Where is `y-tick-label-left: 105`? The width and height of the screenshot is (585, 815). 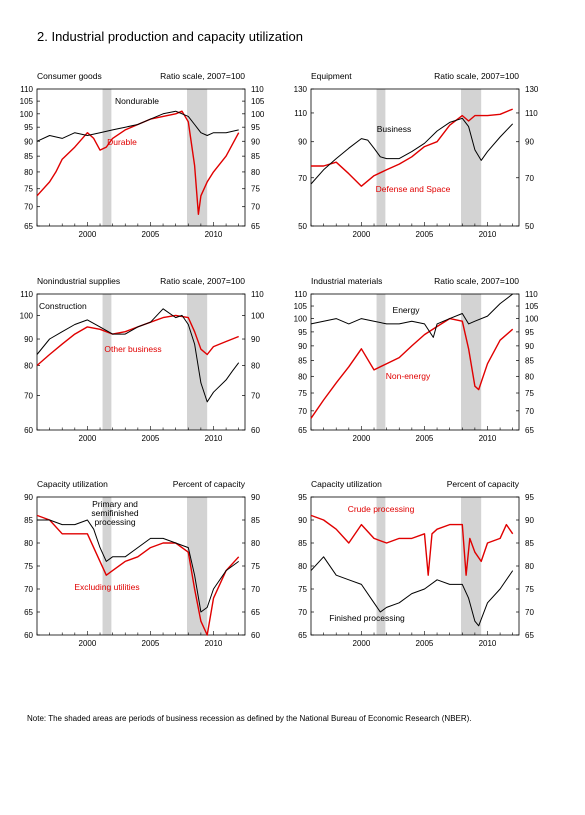
y-tick-label-left: 105 is located at coordinates (301, 306).